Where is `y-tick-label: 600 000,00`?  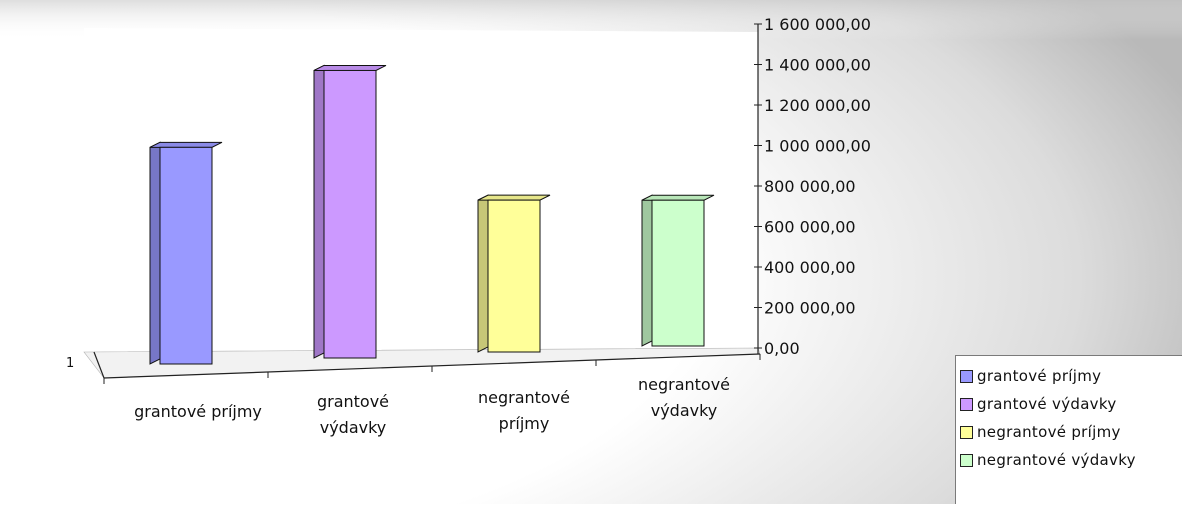 y-tick-label: 600 000,00 is located at coordinates (810, 227).